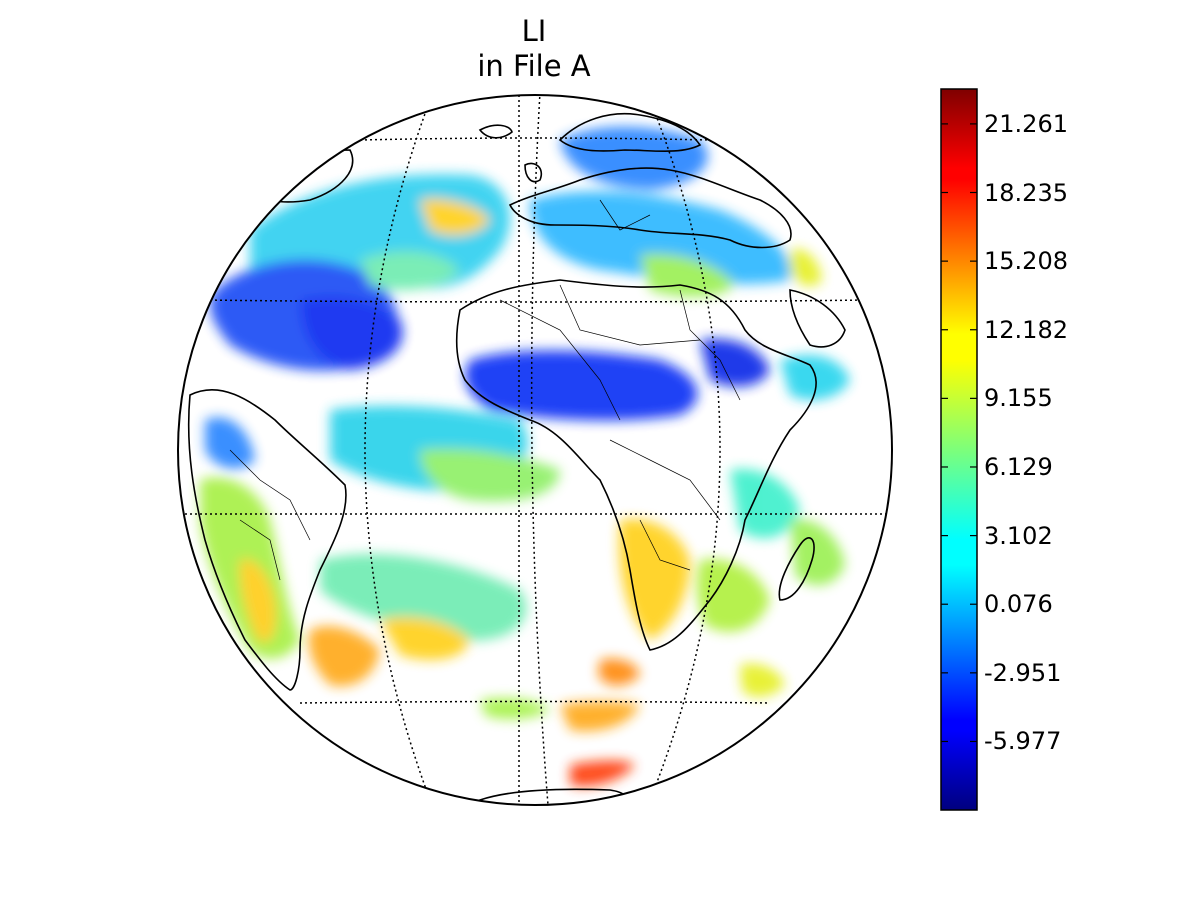  I want to click on colorbar-tick-label: 21.261, so click(1026, 123).